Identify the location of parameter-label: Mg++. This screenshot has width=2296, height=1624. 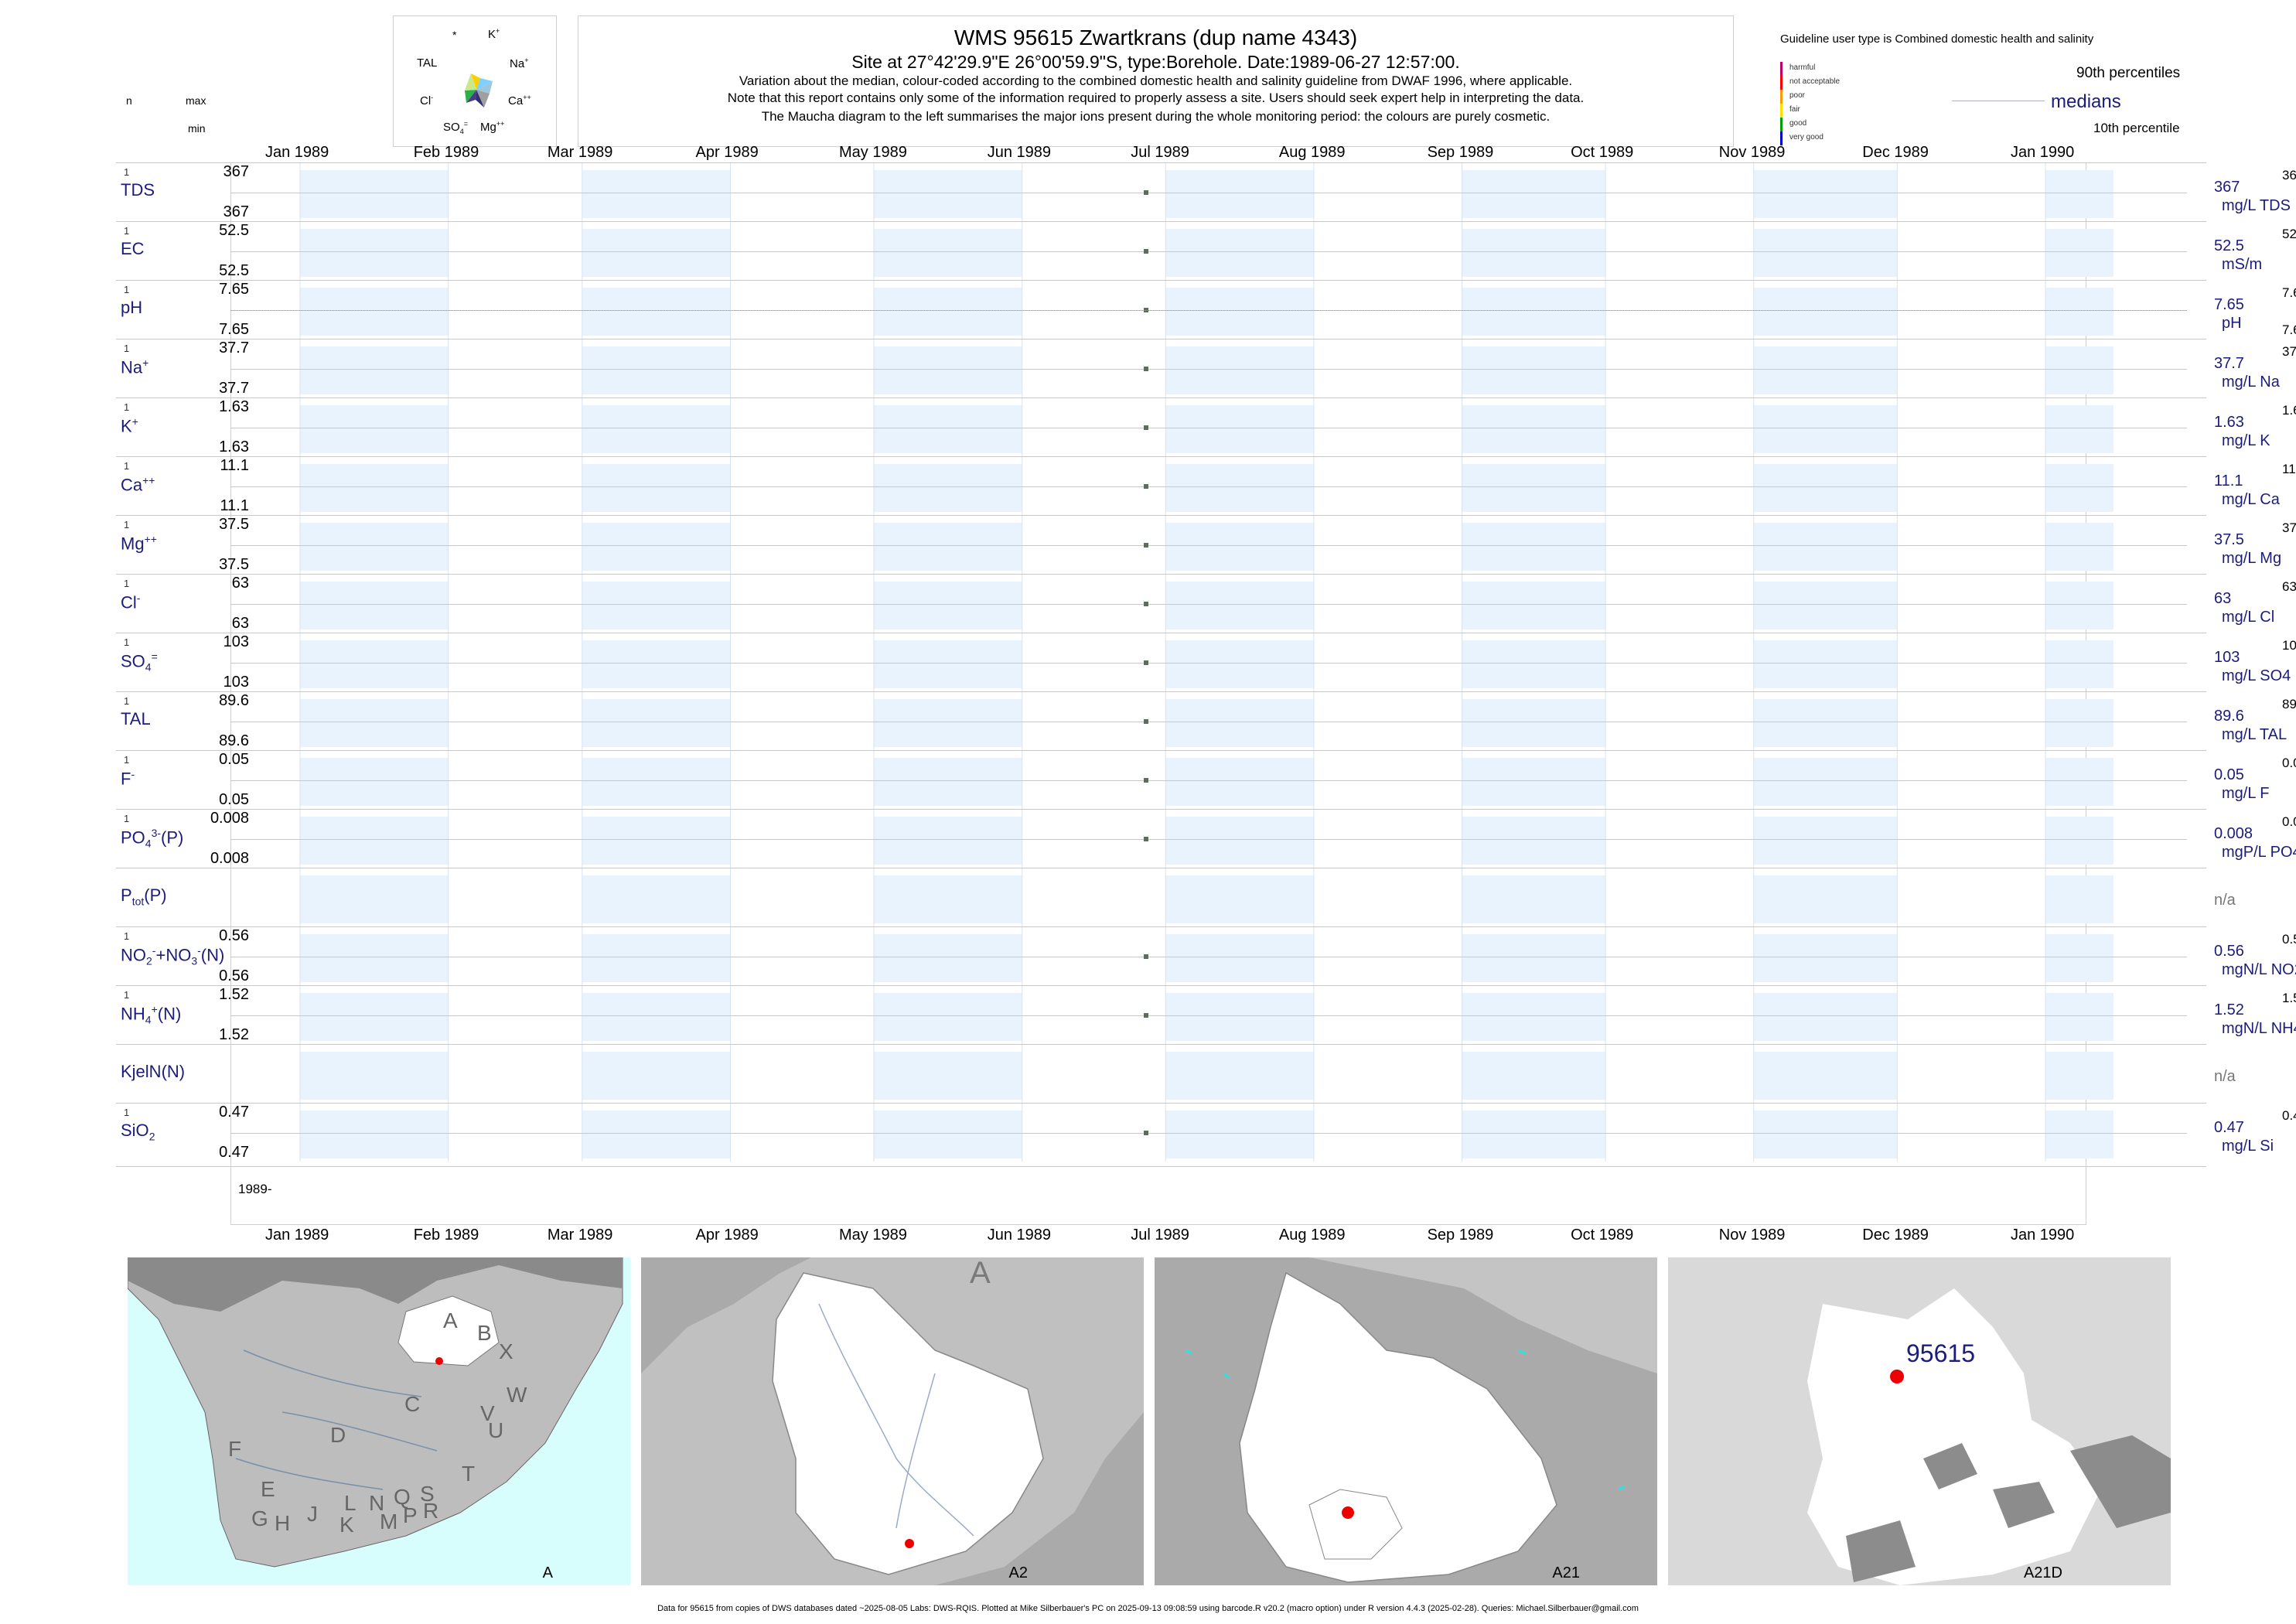
(139, 543).